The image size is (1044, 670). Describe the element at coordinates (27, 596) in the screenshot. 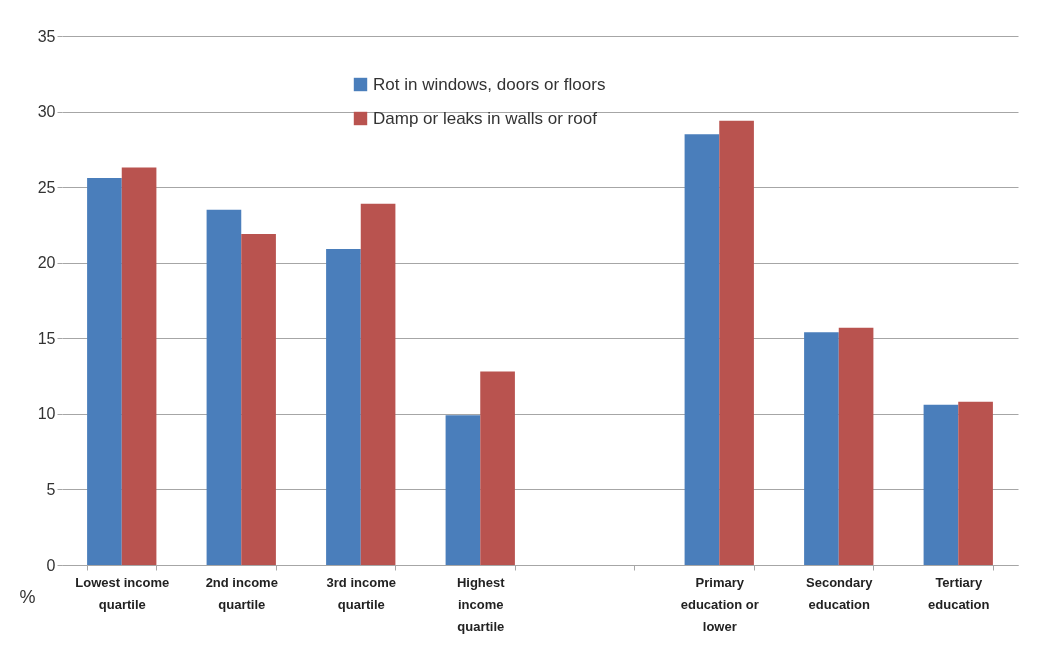

I see `y-axis-title: %` at that location.